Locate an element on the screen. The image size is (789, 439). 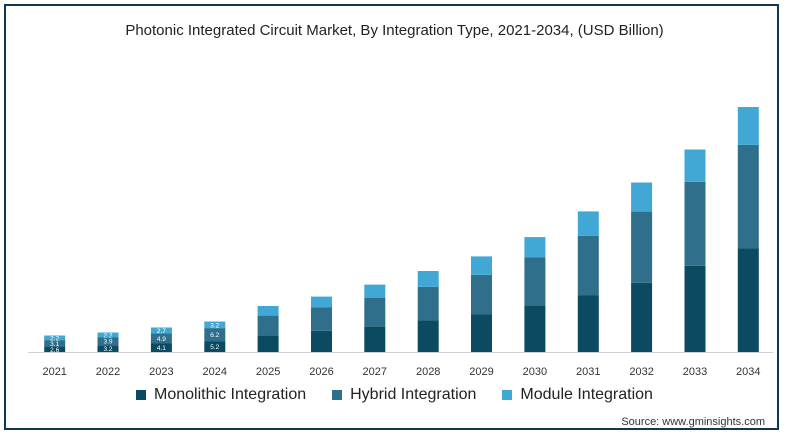
data-label-2024-series-2: 3.2 is located at coordinates (214, 325).